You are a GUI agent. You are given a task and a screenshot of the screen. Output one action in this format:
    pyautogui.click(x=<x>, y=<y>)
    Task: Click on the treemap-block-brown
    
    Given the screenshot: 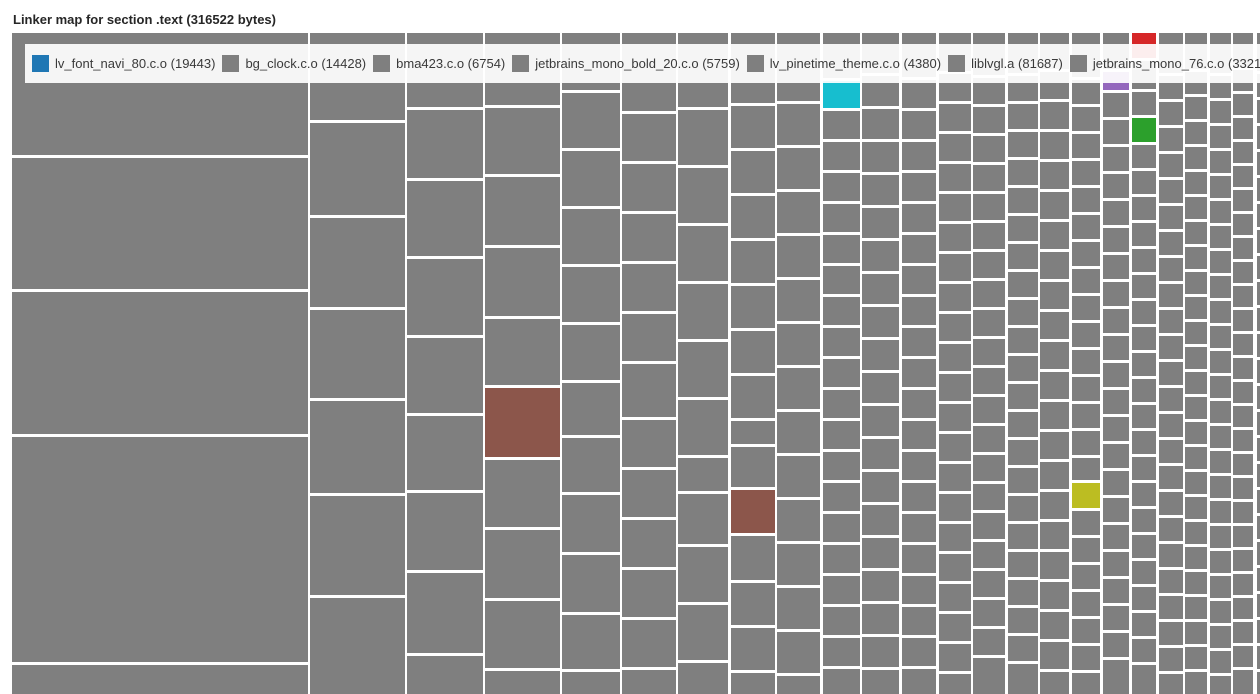 What is the action you would take?
    pyautogui.click(x=753, y=511)
    